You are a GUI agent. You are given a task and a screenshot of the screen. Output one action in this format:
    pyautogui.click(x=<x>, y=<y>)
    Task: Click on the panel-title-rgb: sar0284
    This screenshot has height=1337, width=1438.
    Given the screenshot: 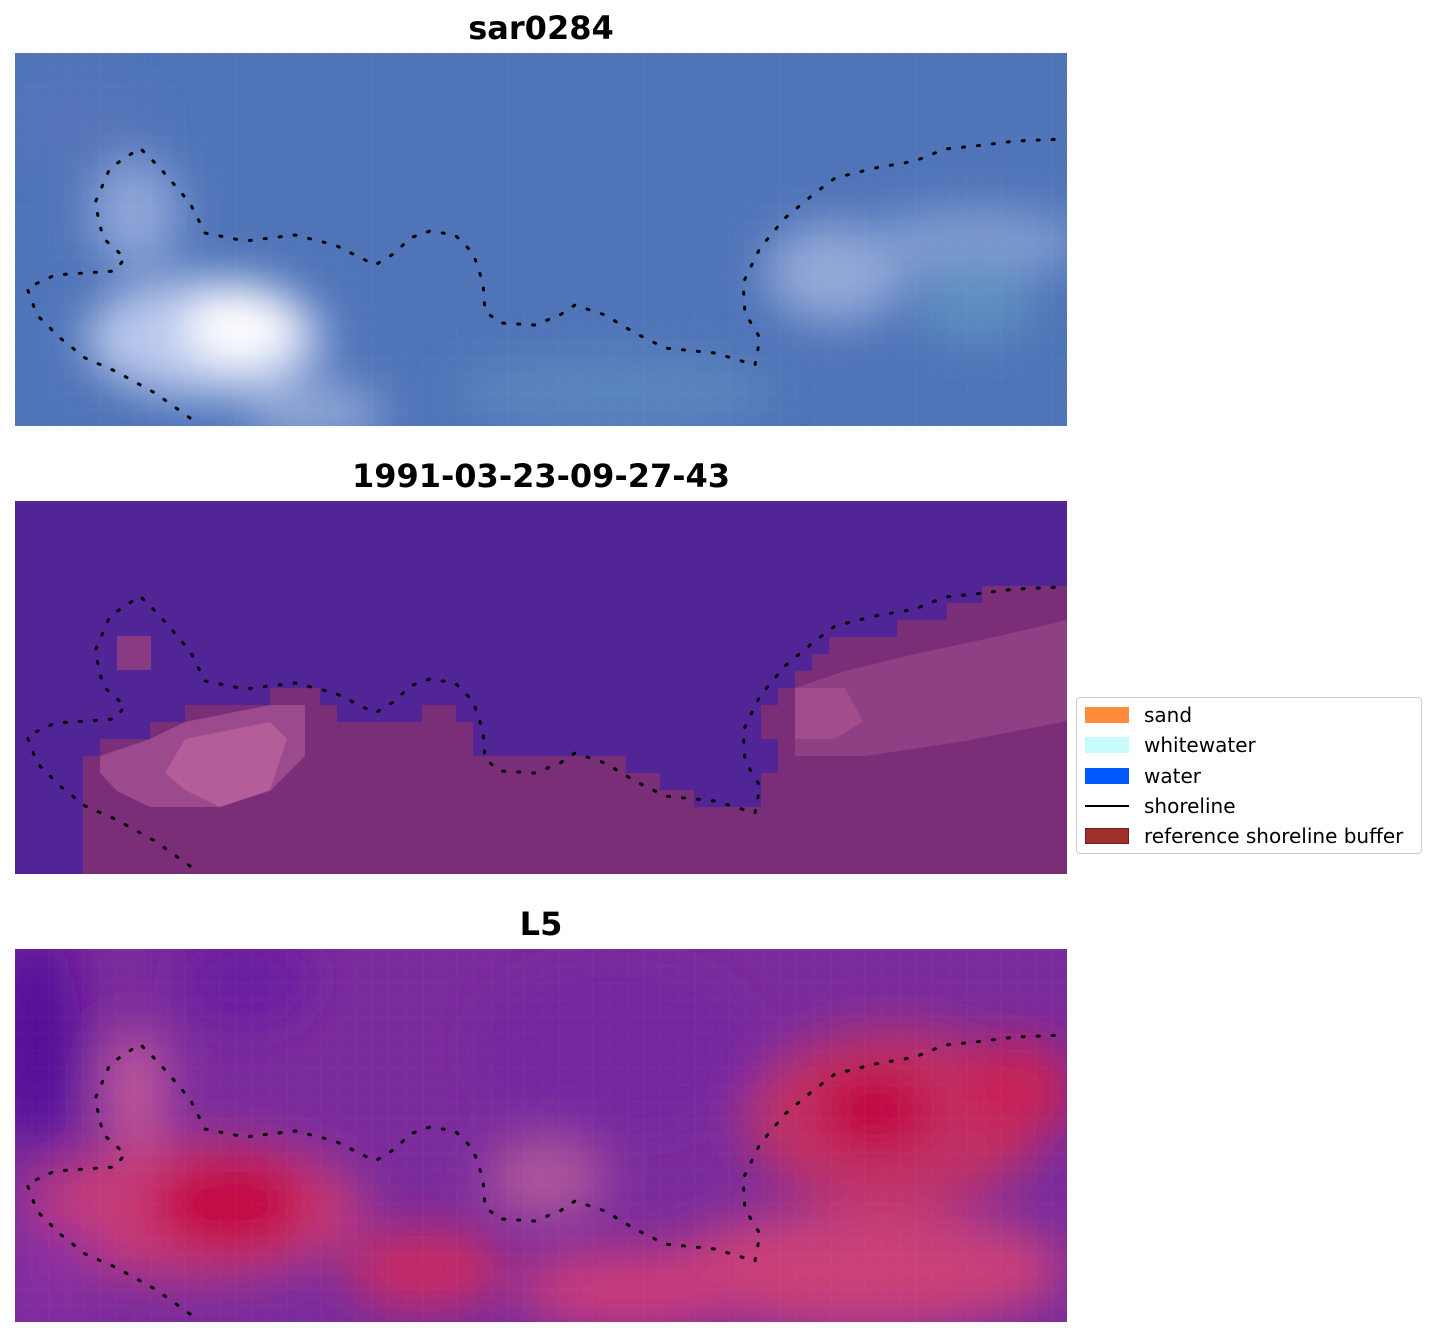 What is the action you would take?
    pyautogui.click(x=541, y=28)
    